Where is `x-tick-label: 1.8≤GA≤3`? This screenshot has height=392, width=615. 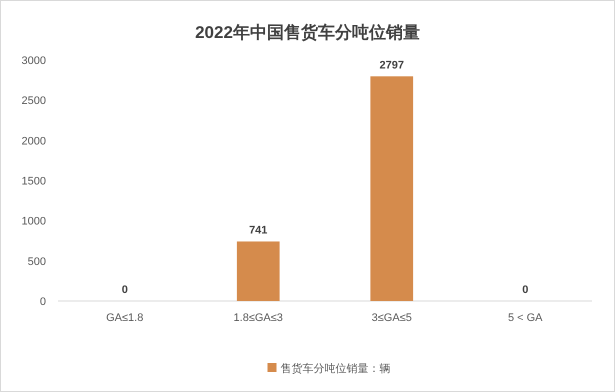
x-tick-label: 1.8≤GA≤3 is located at coordinates (258, 318).